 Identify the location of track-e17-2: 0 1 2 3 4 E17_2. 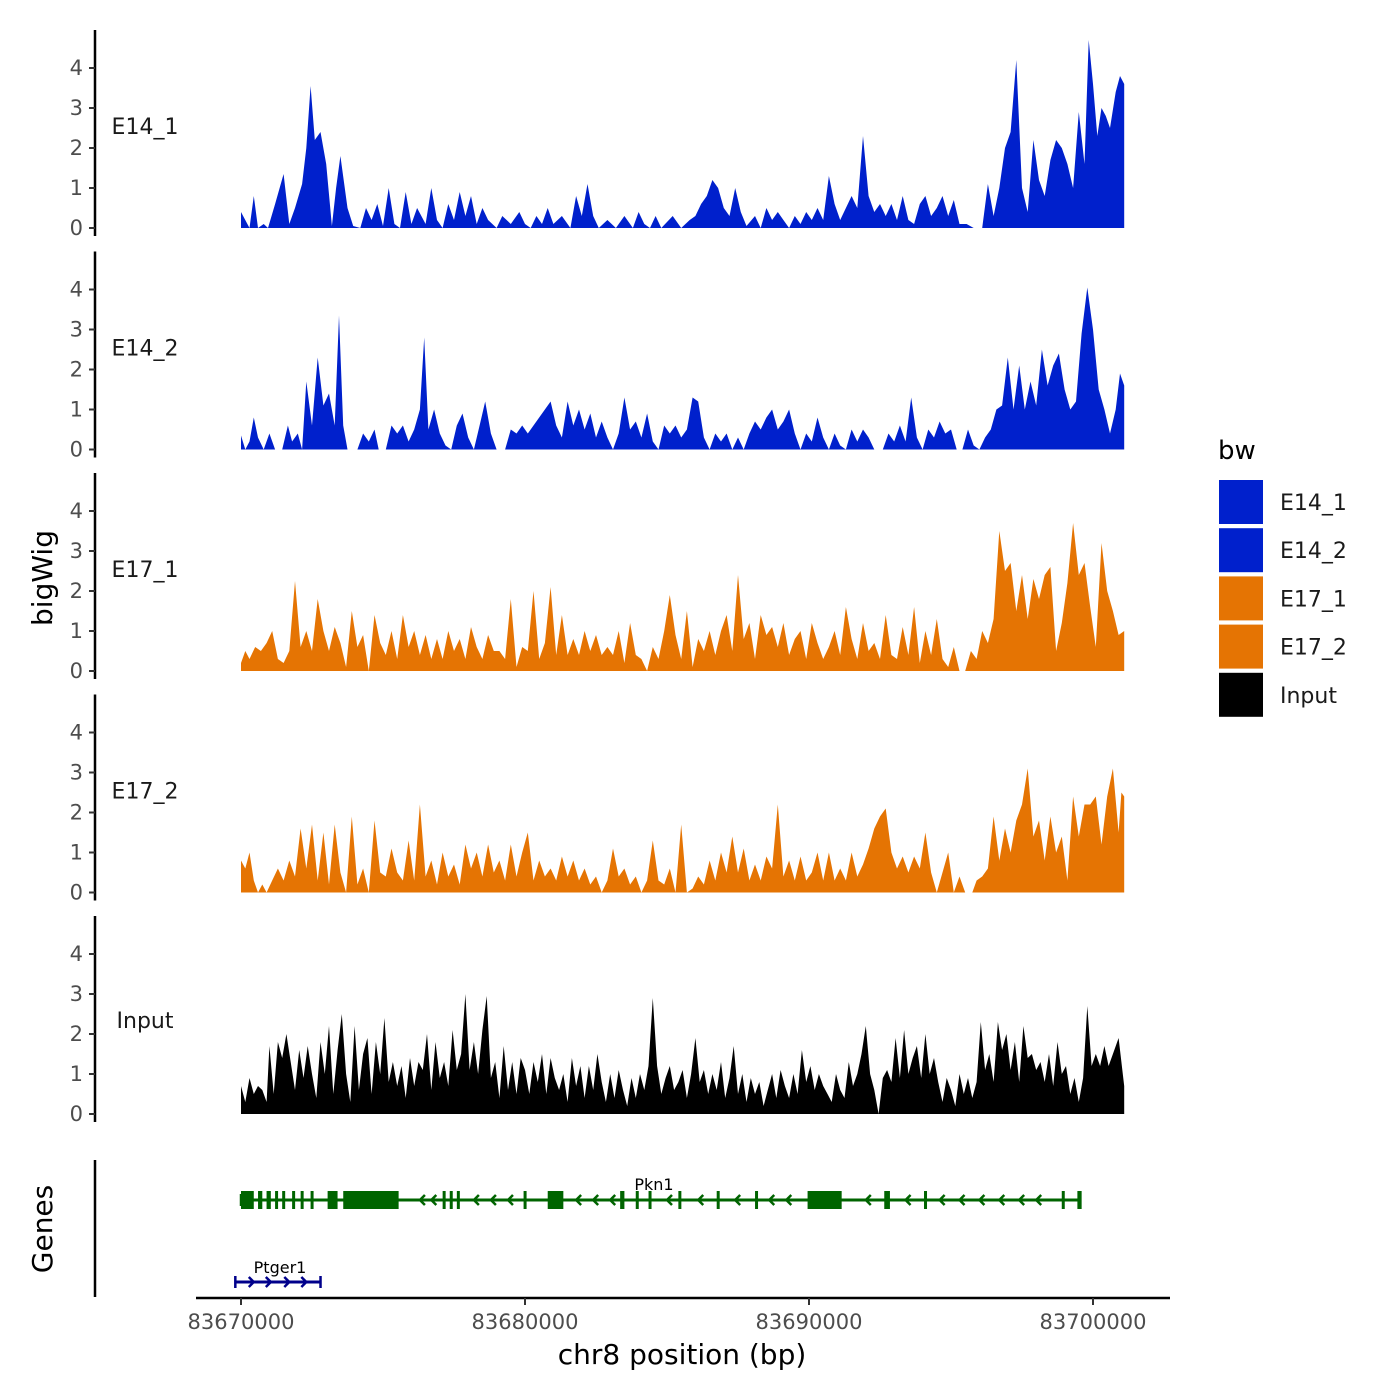
(597, 799).